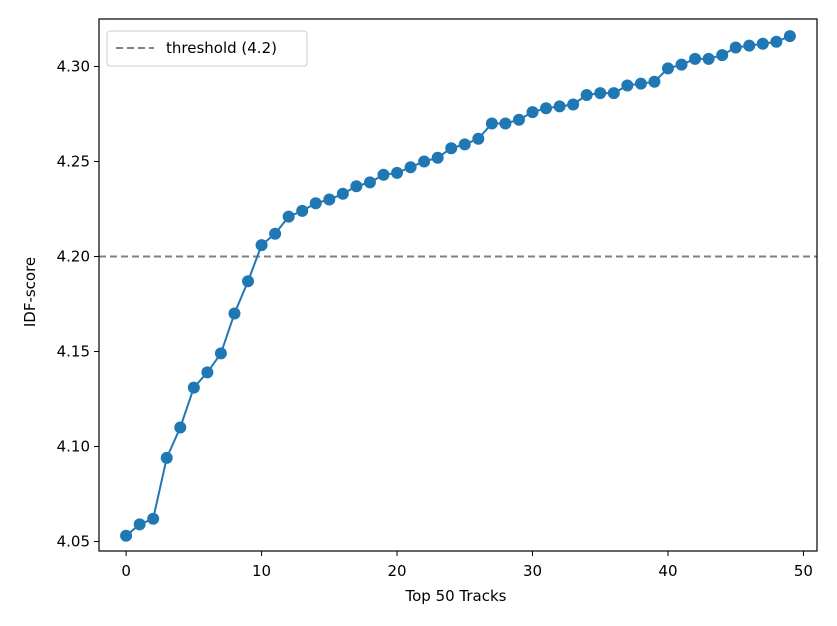 The height and width of the screenshot is (626, 837). What do you see at coordinates (73, 542) in the screenshot?
I see `y-tick-label: 4.05` at bounding box center [73, 542].